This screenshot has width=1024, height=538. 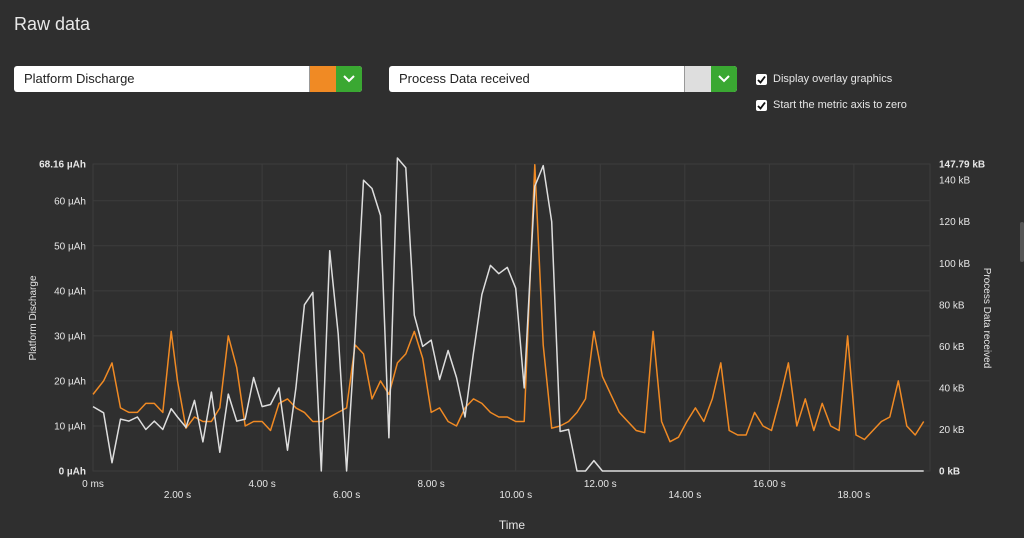 I want to click on x-tick-label: 14.00 s, so click(x=684, y=495).